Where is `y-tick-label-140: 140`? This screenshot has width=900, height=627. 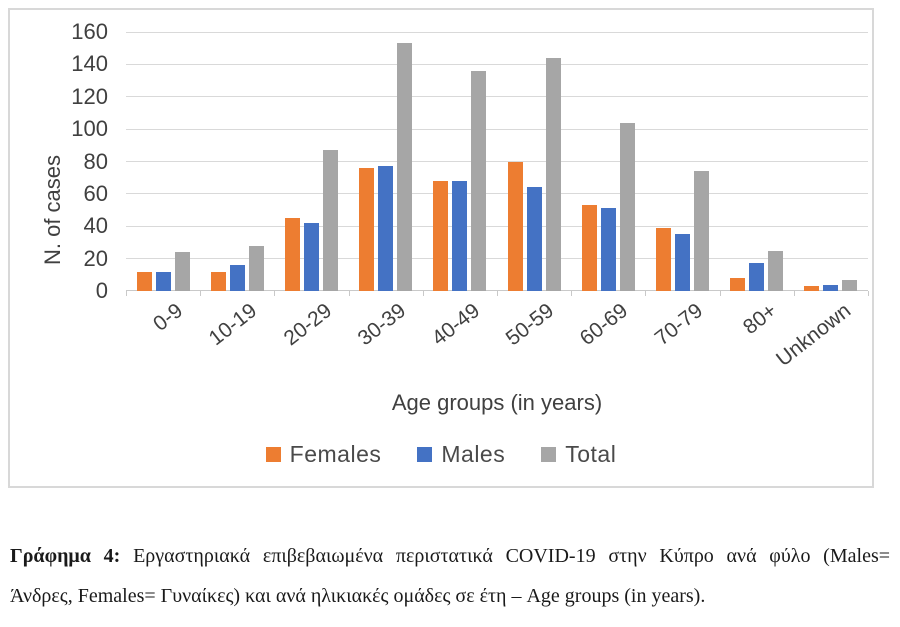
y-tick-label-140: 140 is located at coordinates (89, 64).